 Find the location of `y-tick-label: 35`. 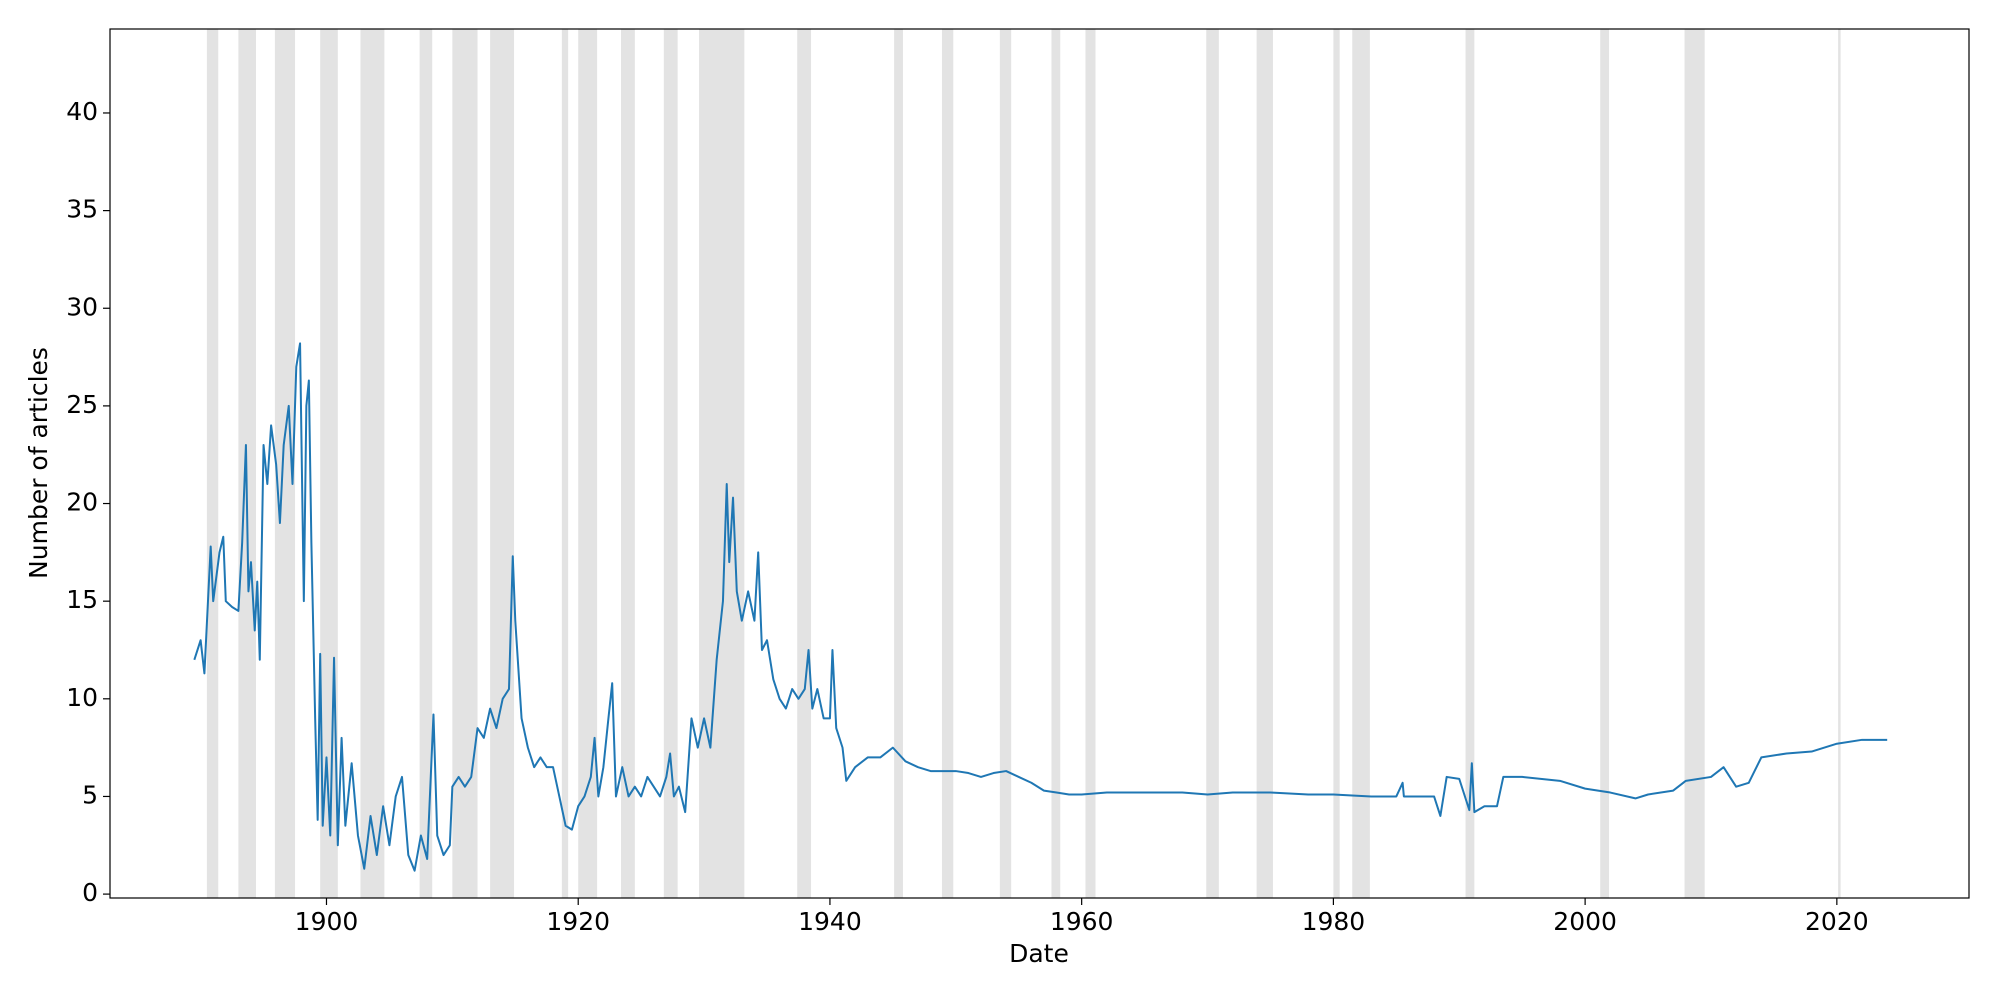

y-tick-label: 35 is located at coordinates (82, 209).